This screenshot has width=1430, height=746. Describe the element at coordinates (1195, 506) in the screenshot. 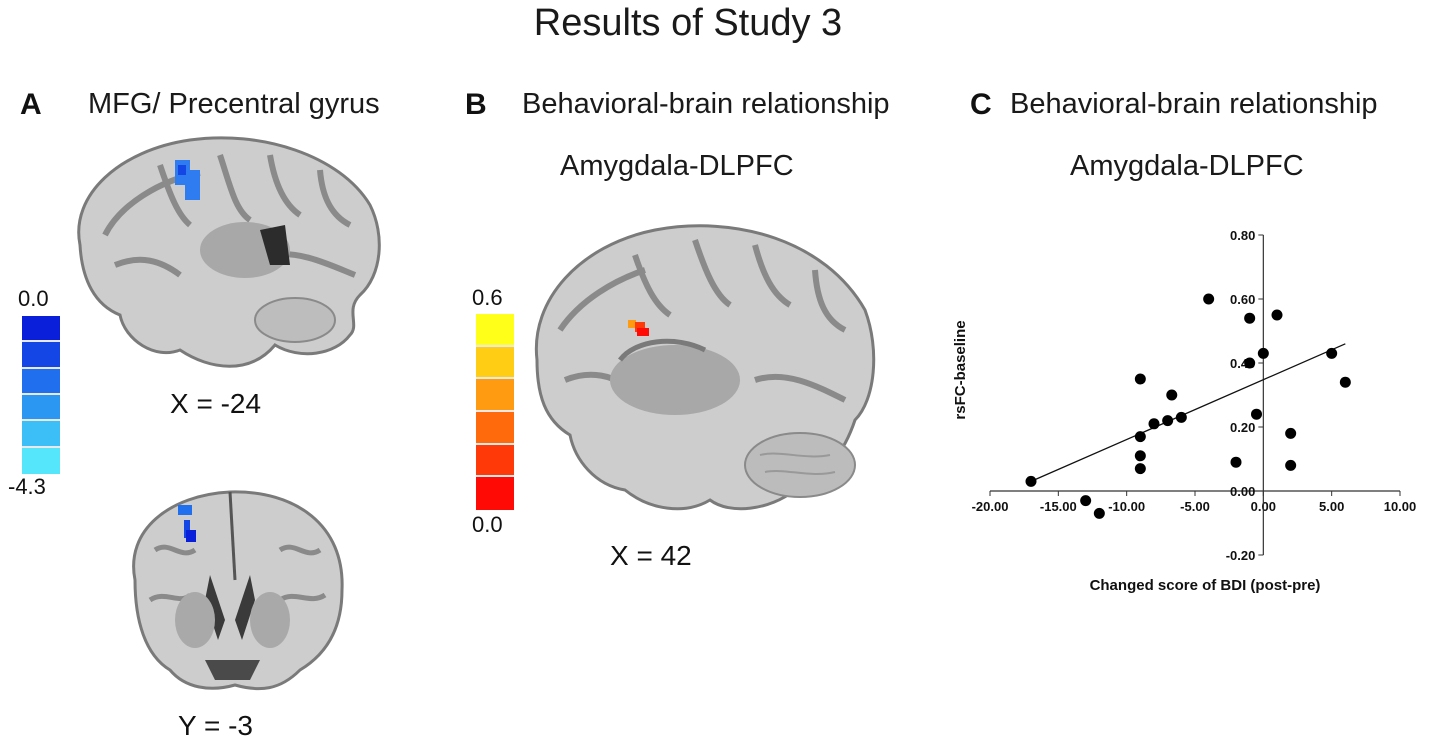

I see `x-tick-label: -5.00` at that location.